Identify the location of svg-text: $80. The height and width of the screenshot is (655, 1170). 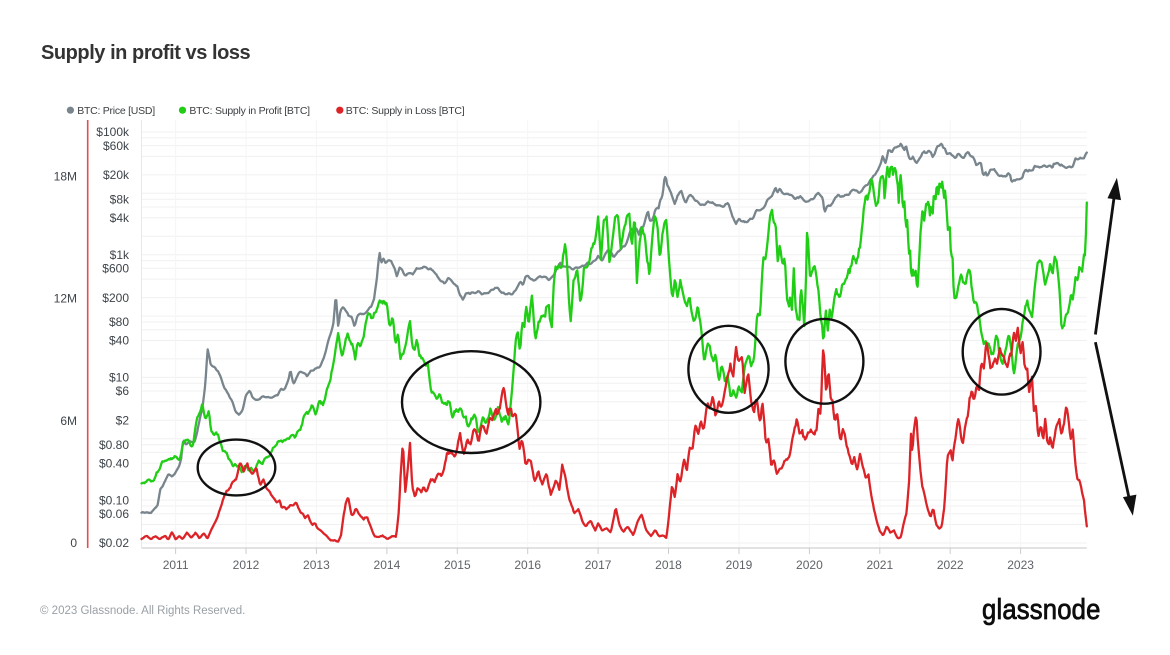
(119, 322).